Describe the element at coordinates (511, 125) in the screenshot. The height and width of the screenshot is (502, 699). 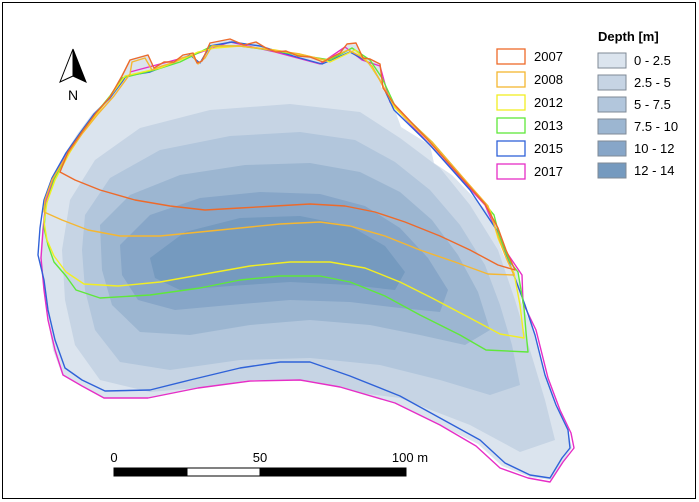
I see `legend-swatch-2013` at that location.